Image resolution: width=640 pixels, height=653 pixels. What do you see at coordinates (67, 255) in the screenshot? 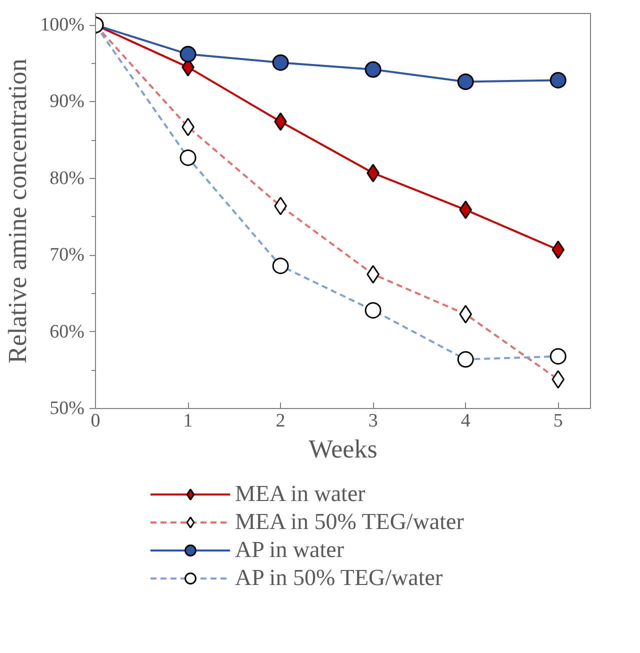
I see `y-tick-label: 70%` at bounding box center [67, 255].